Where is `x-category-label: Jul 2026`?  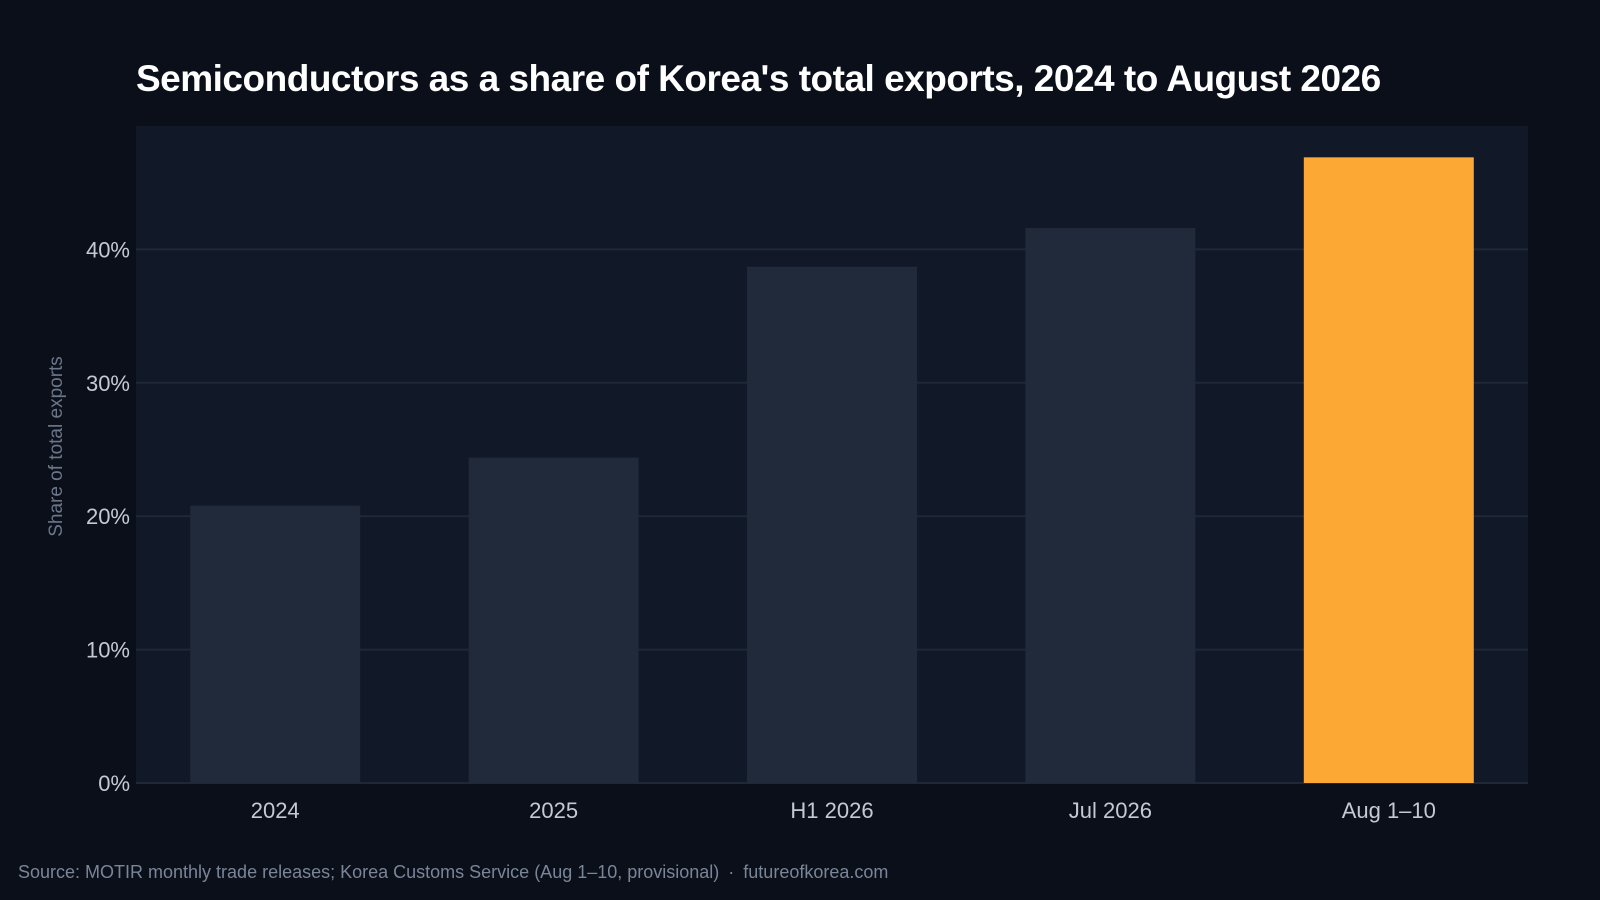
x-category-label: Jul 2026 is located at coordinates (1110, 810).